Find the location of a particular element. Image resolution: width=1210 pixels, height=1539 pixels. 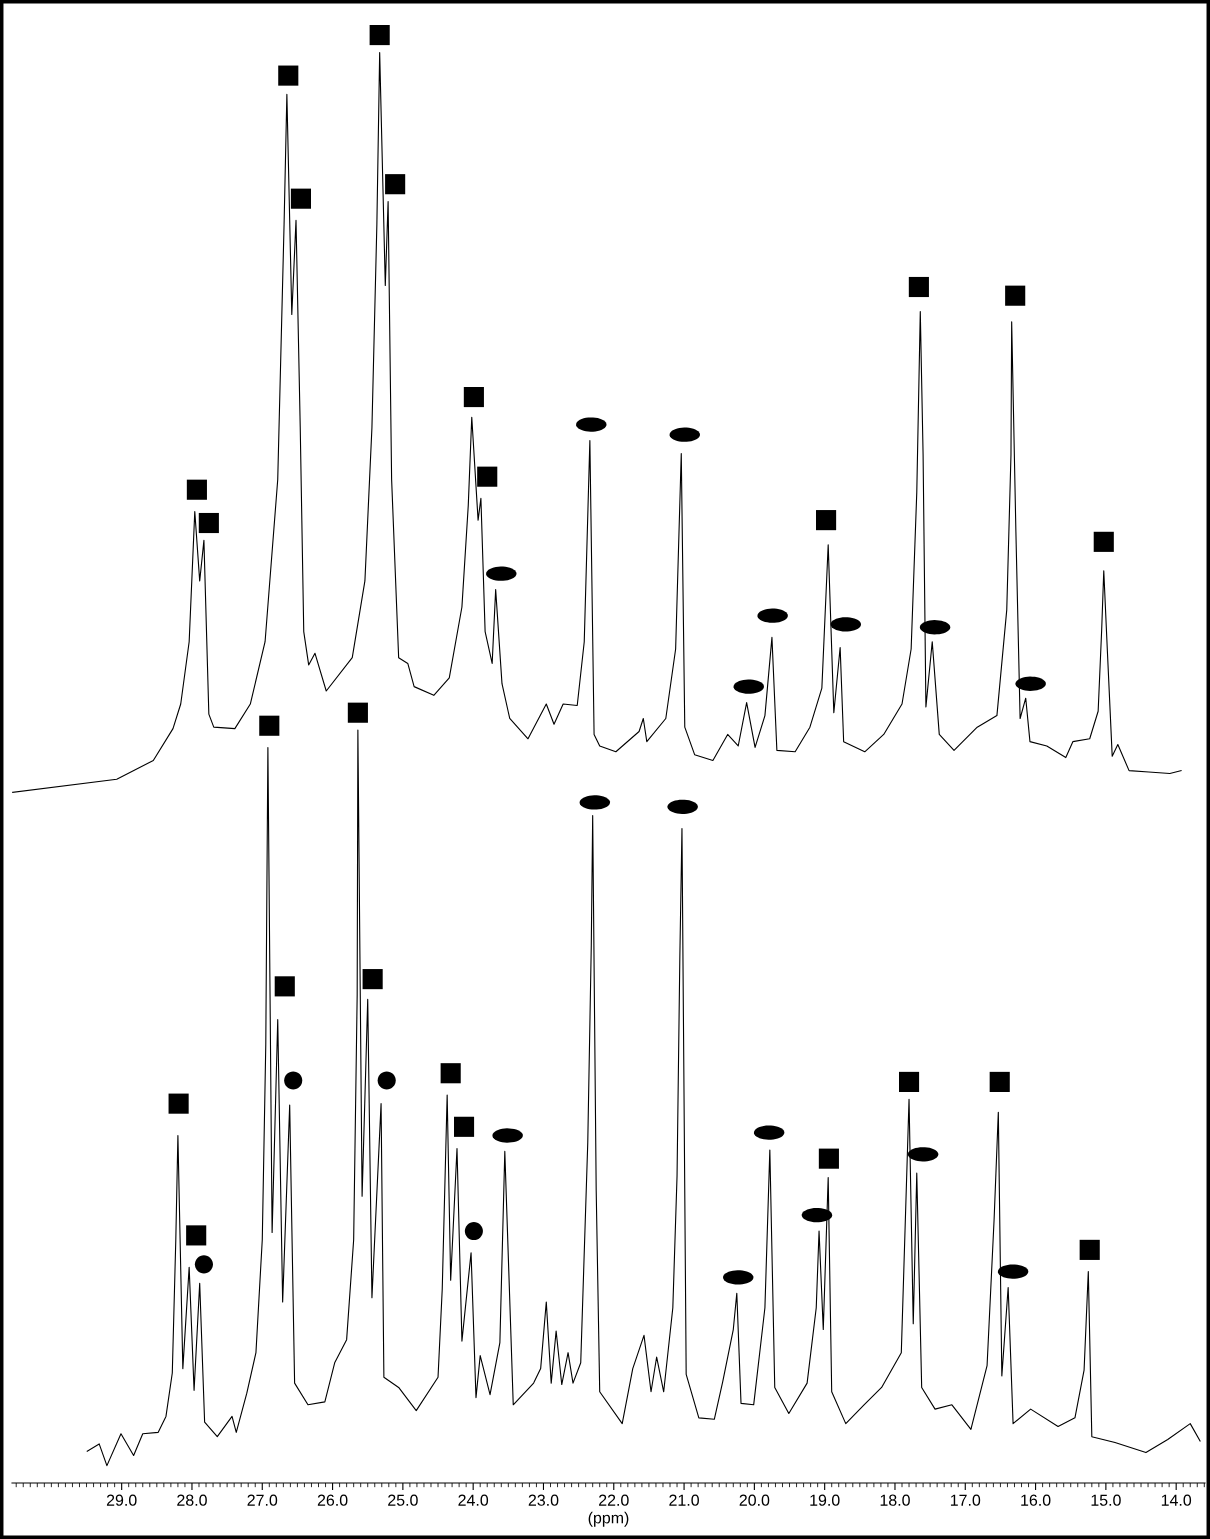

x-tick-label: 22.0 is located at coordinates (614, 1500).